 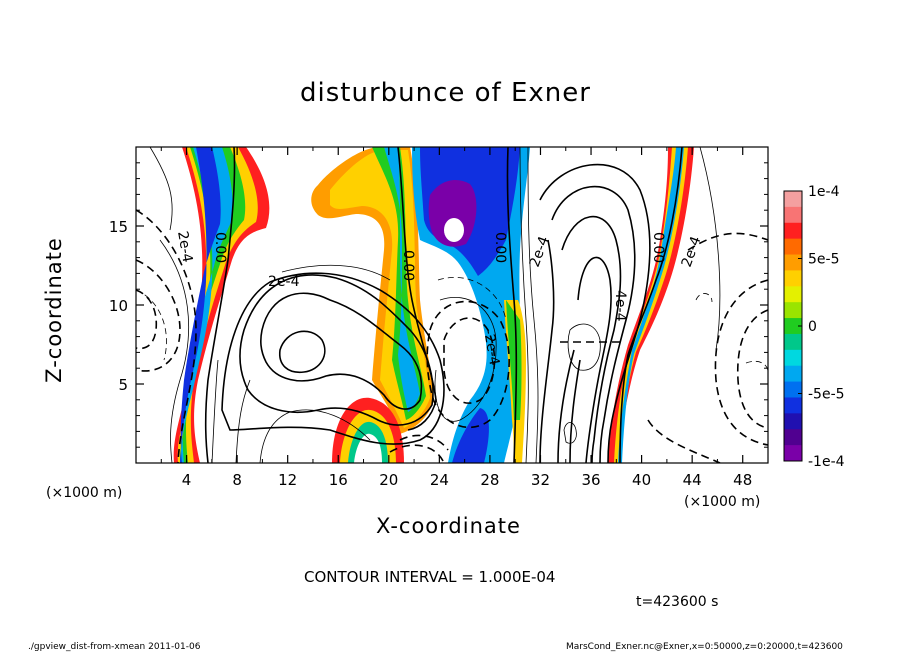 I want to click on x-tick-label: 8, so click(x=237, y=480).